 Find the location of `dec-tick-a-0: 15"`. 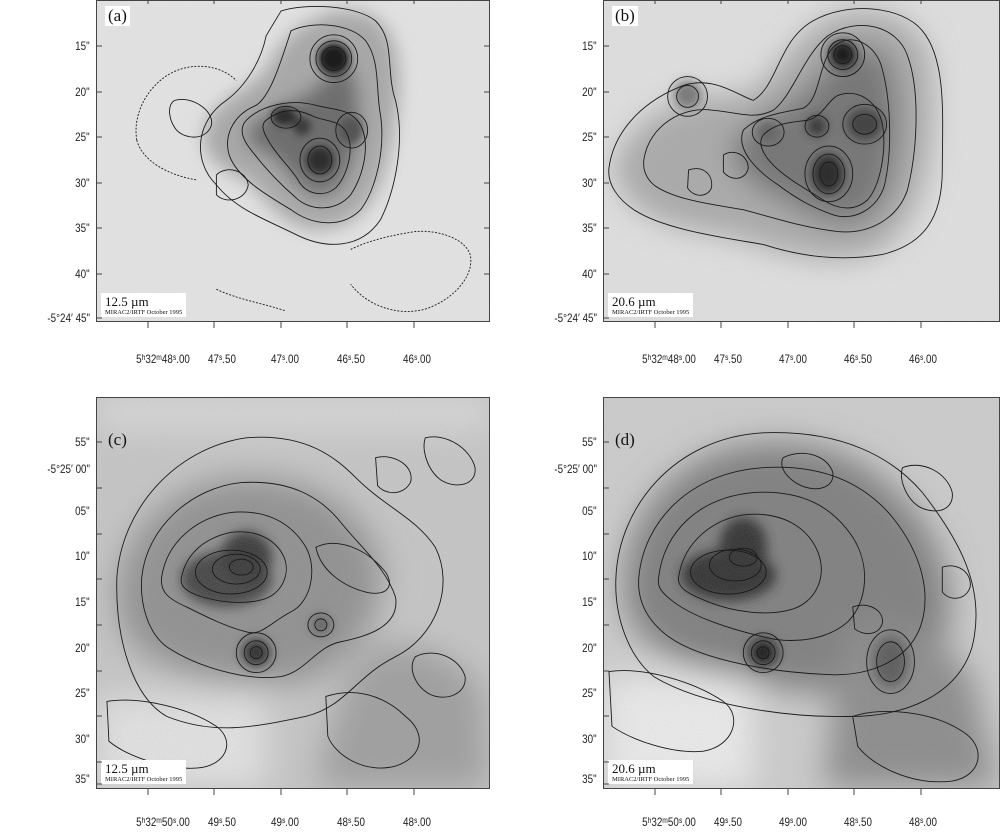

dec-tick-a-0: 15" is located at coordinates (82, 46).